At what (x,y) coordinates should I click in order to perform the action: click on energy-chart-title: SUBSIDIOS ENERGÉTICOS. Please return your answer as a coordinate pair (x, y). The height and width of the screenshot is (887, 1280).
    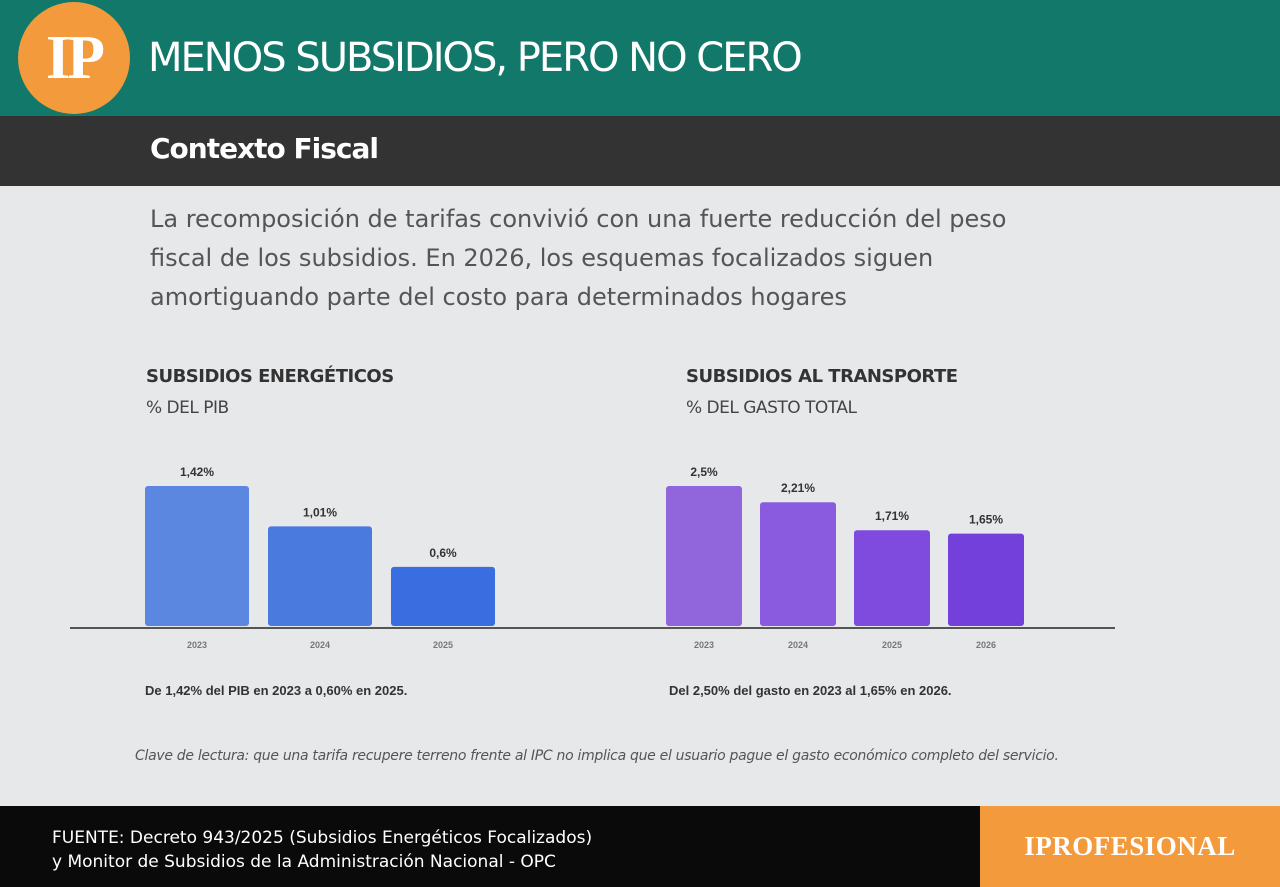
    Looking at the image, I should click on (270, 376).